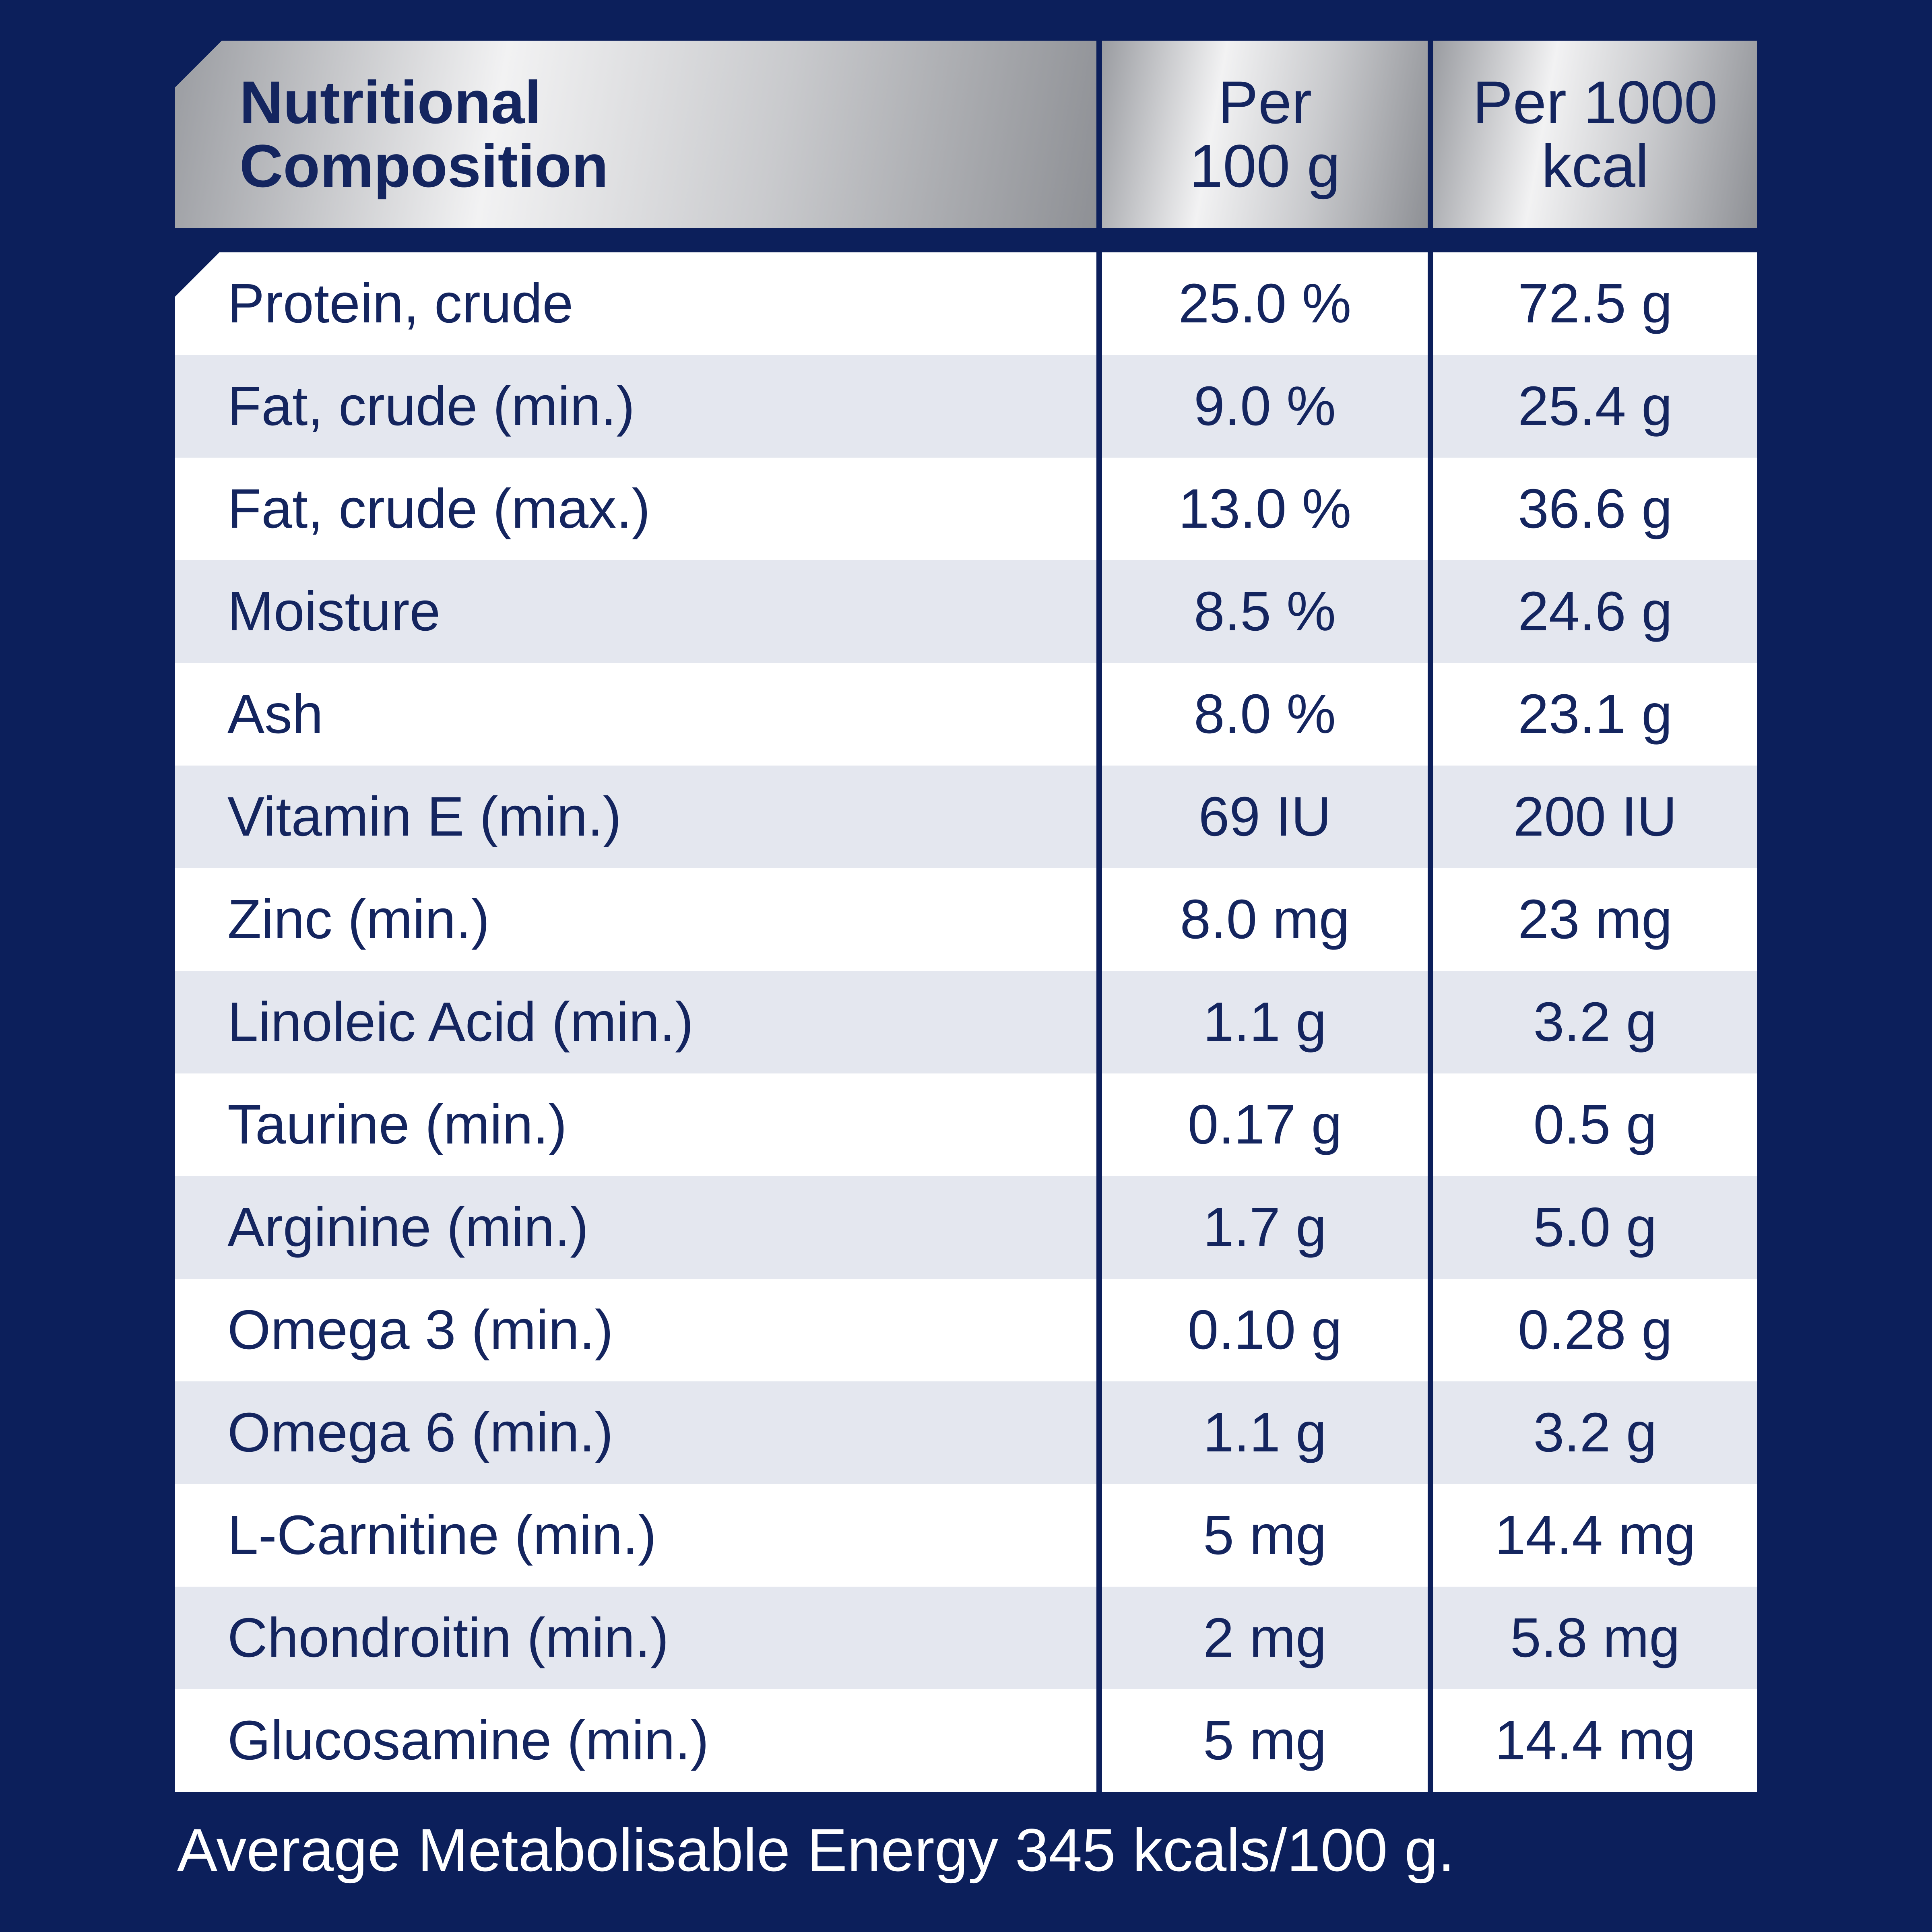 The height and width of the screenshot is (1932, 1932). Describe the element at coordinates (420, 1330) in the screenshot. I see `nutrient-name: Omega 3 (min.)` at that location.